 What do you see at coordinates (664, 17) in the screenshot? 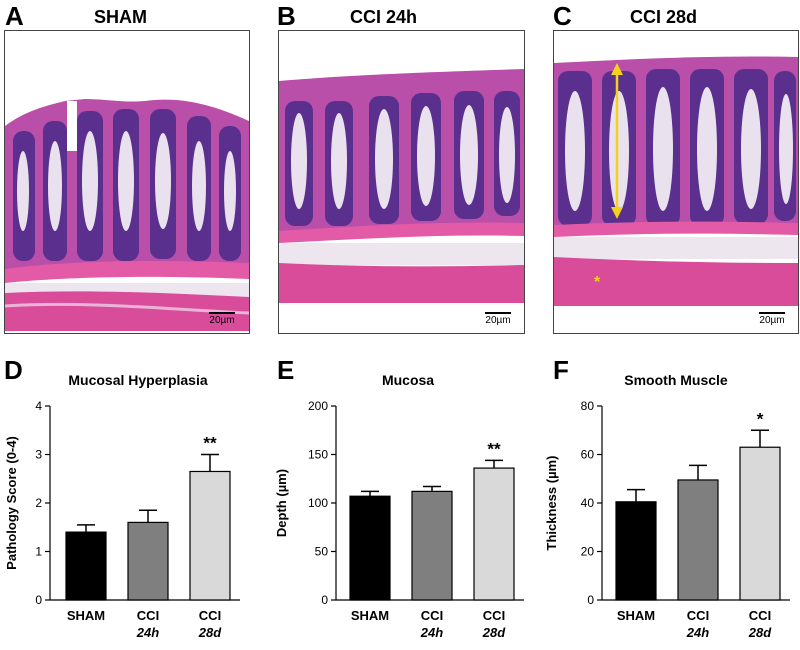
I see `panel-title-c: CCI 28d` at bounding box center [664, 17].